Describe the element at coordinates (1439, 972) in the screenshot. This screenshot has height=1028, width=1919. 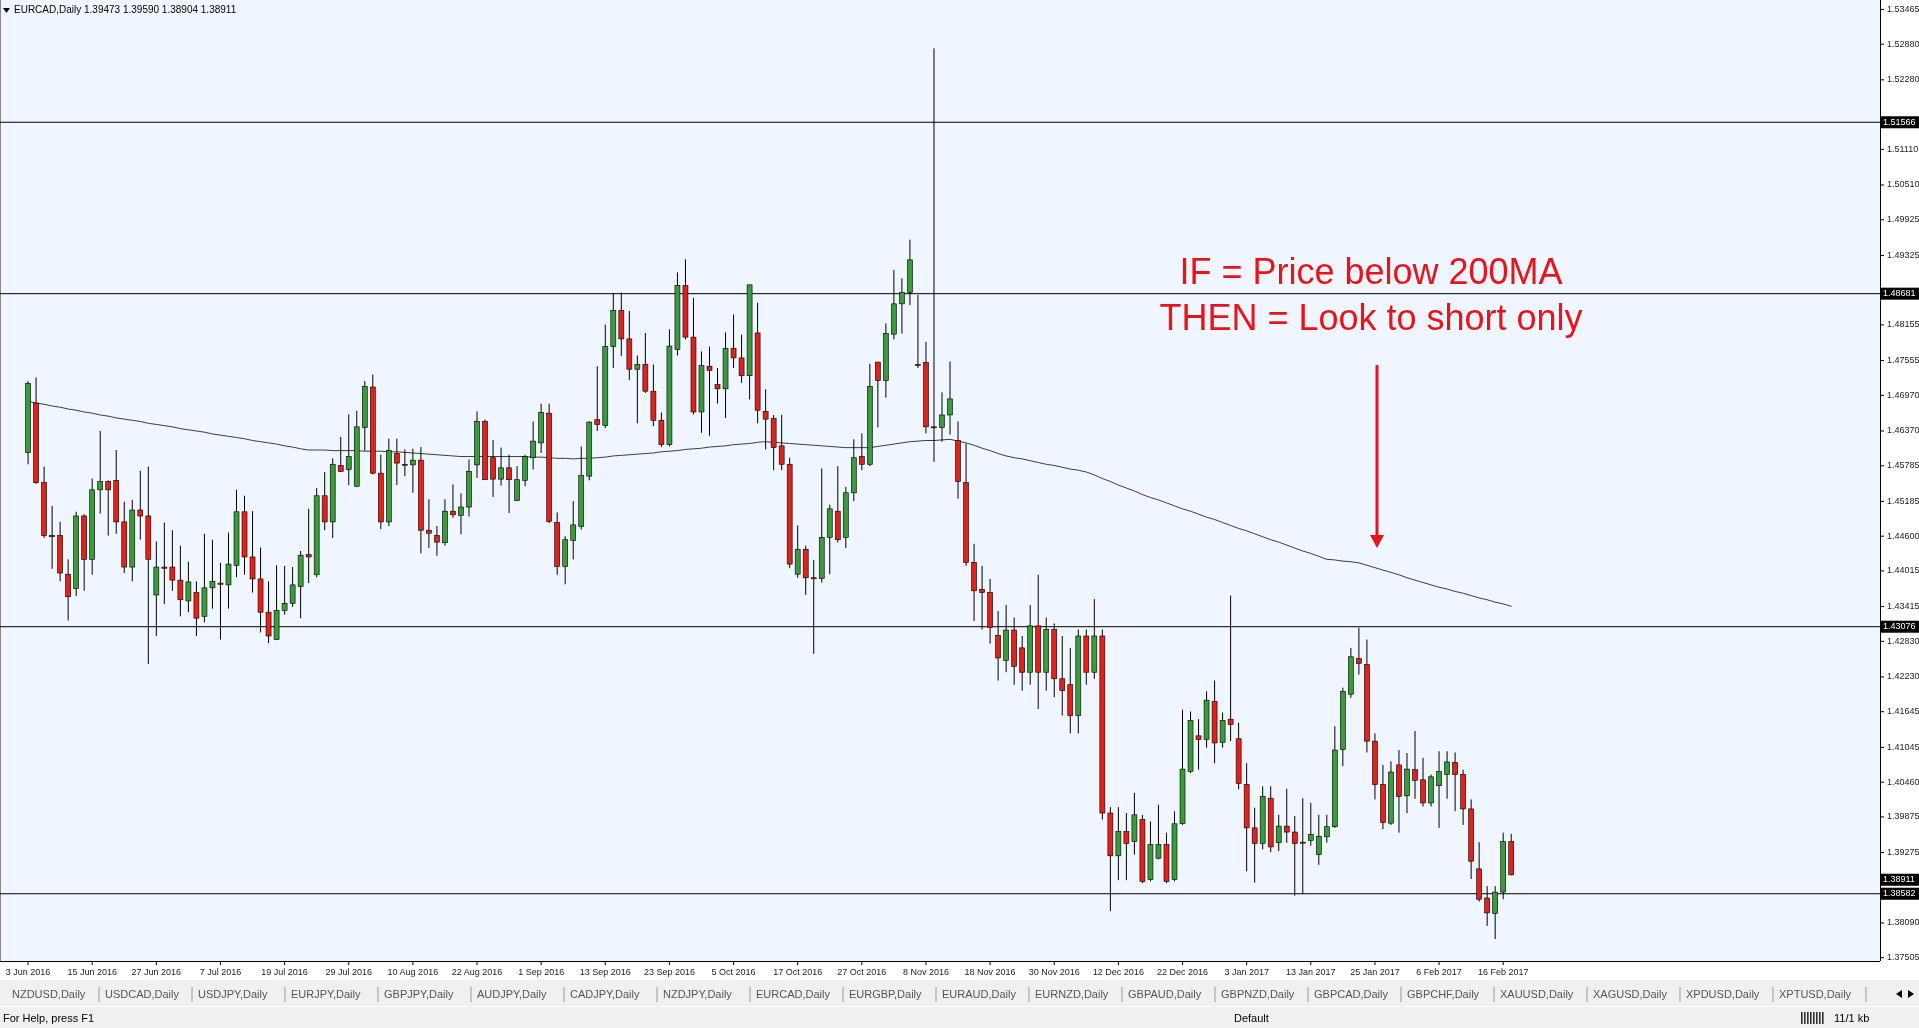
I see `x-tick-label: 6 Feb 2017` at that location.